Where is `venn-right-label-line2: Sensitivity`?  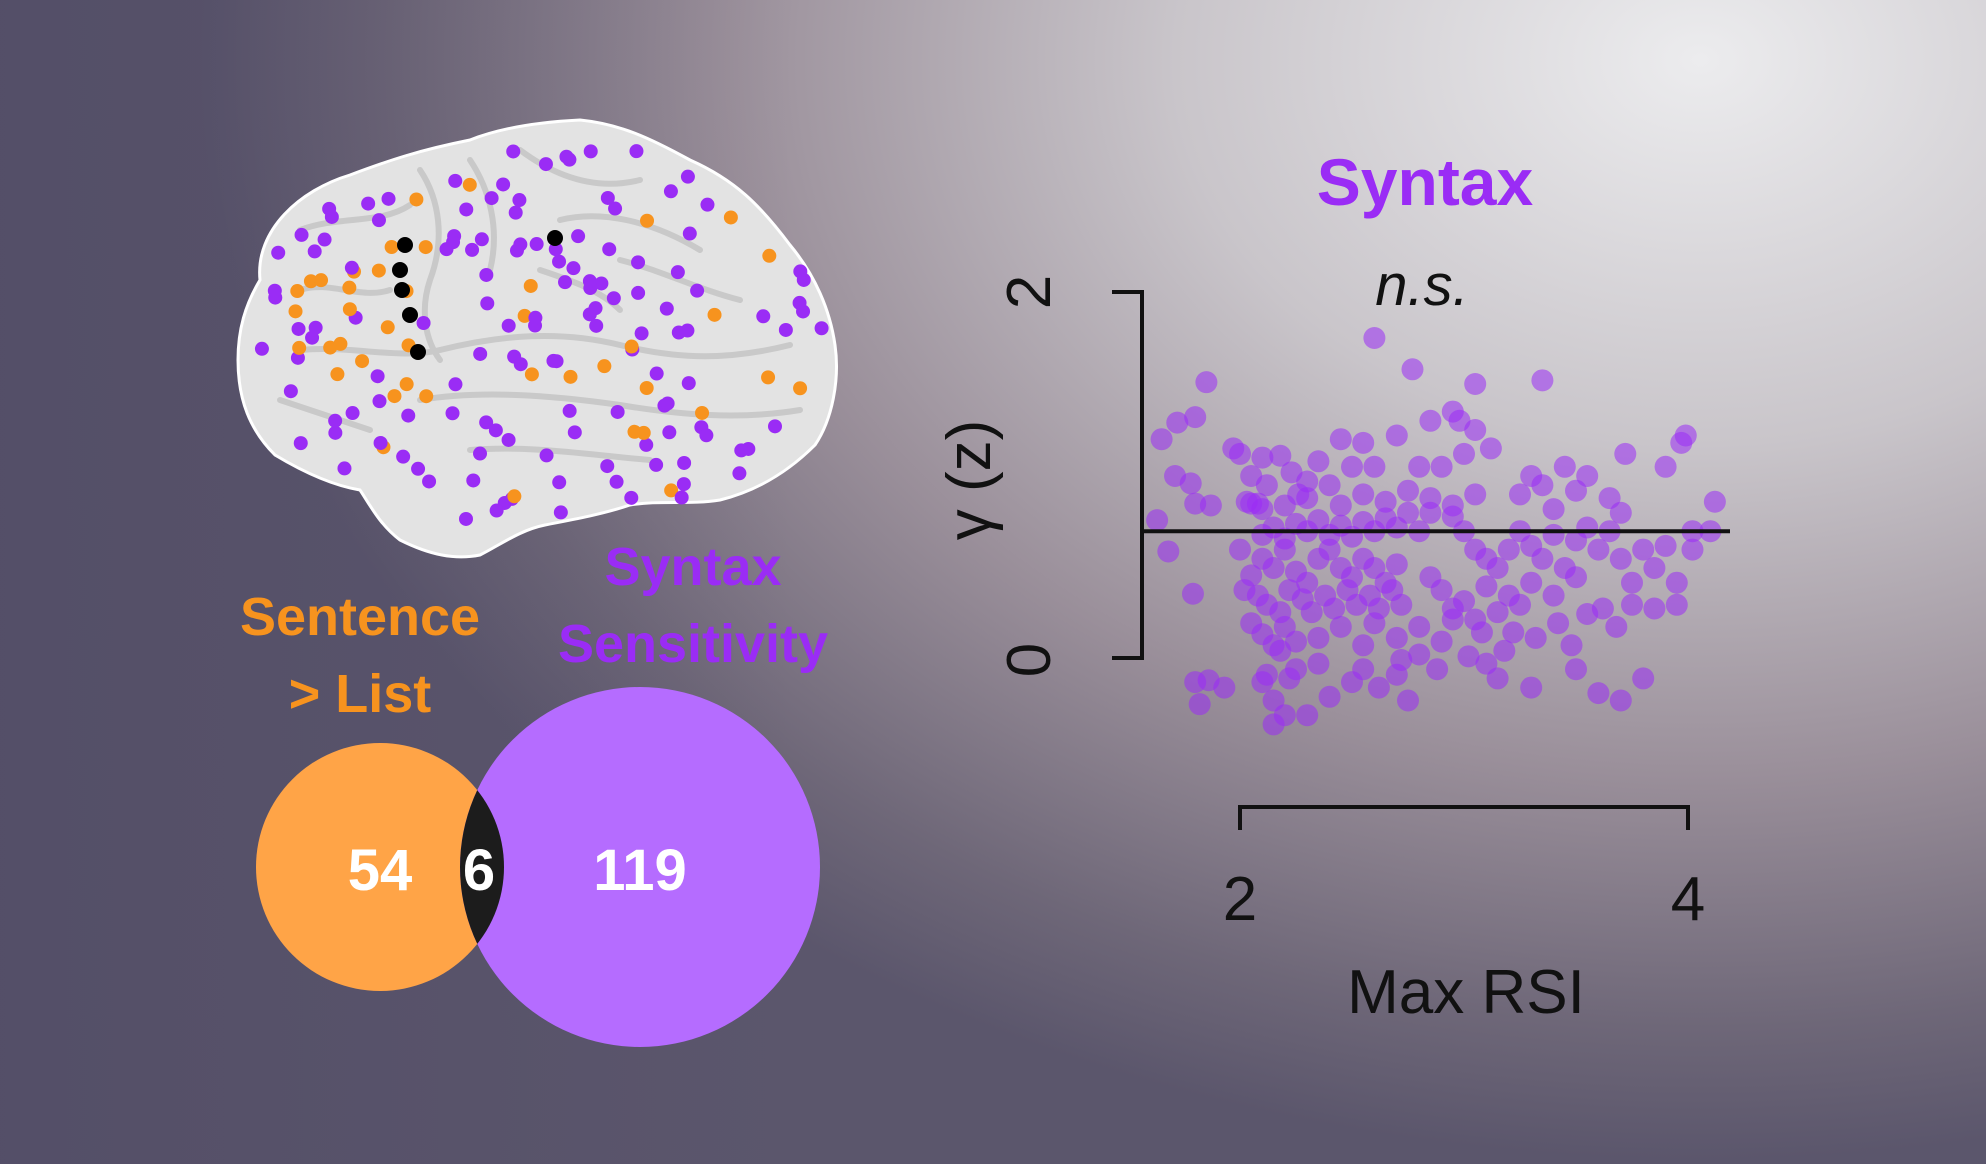
venn-right-label-line2: Sensitivity is located at coordinates (693, 644).